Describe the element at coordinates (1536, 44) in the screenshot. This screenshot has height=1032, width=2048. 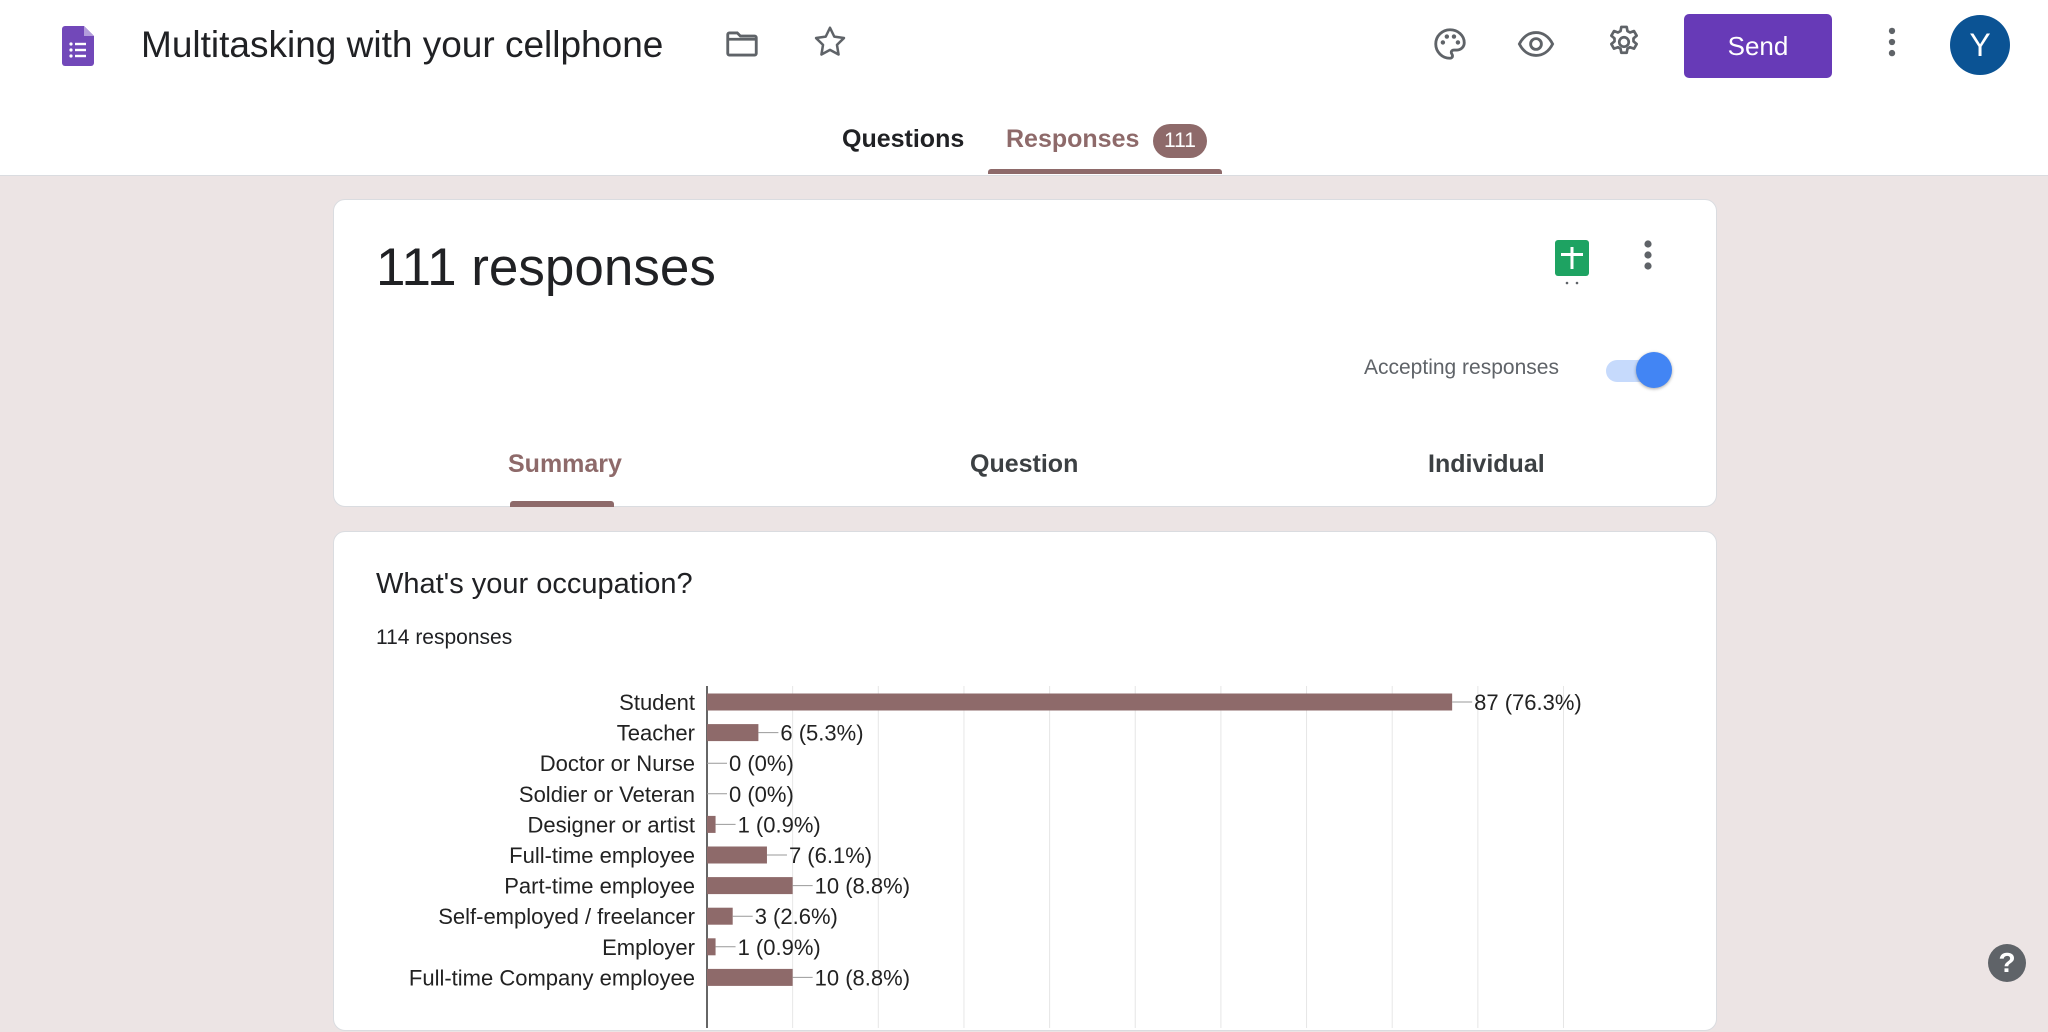
I see `preview-eye-icon` at that location.